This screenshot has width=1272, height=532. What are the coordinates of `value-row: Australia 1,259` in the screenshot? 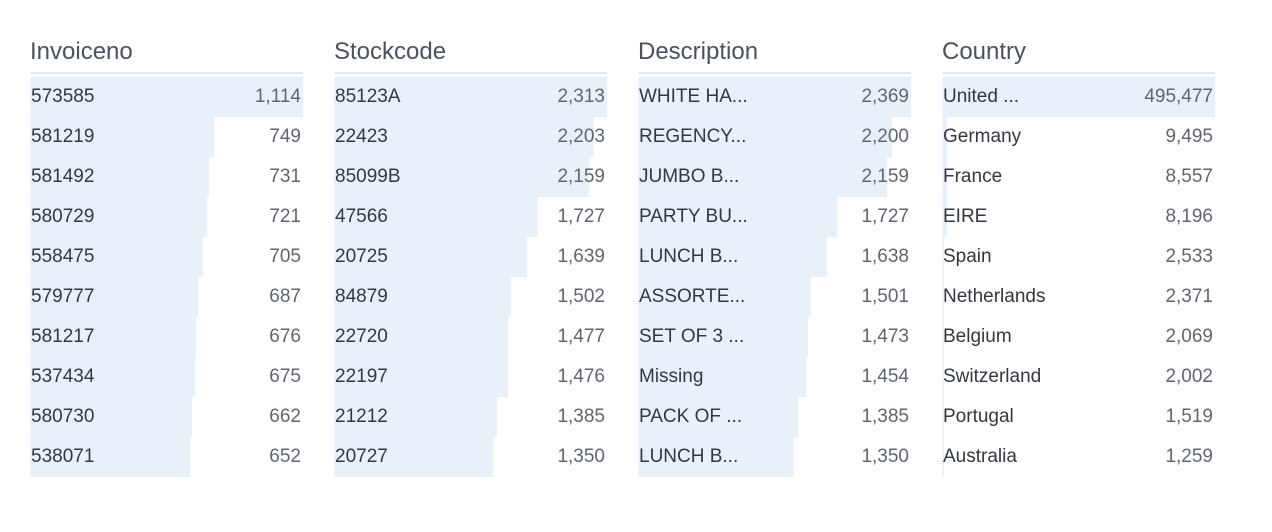 It's located at (1078, 457).